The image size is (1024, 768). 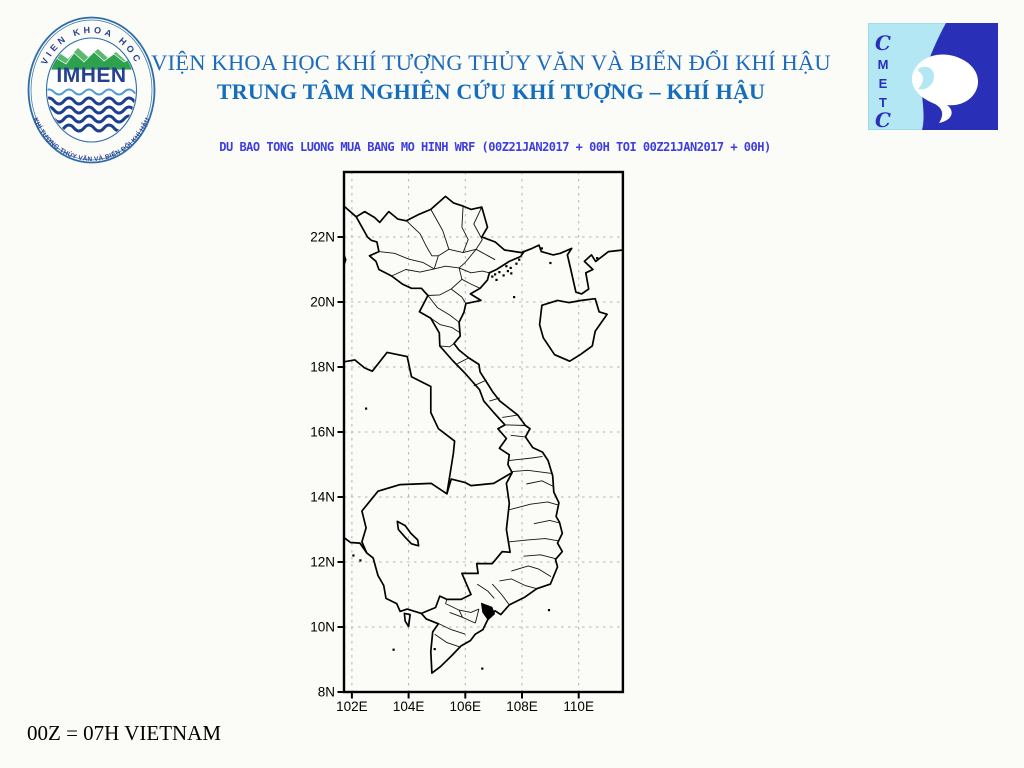 I want to click on lat-axis-label: 20N, so click(x=322, y=302).